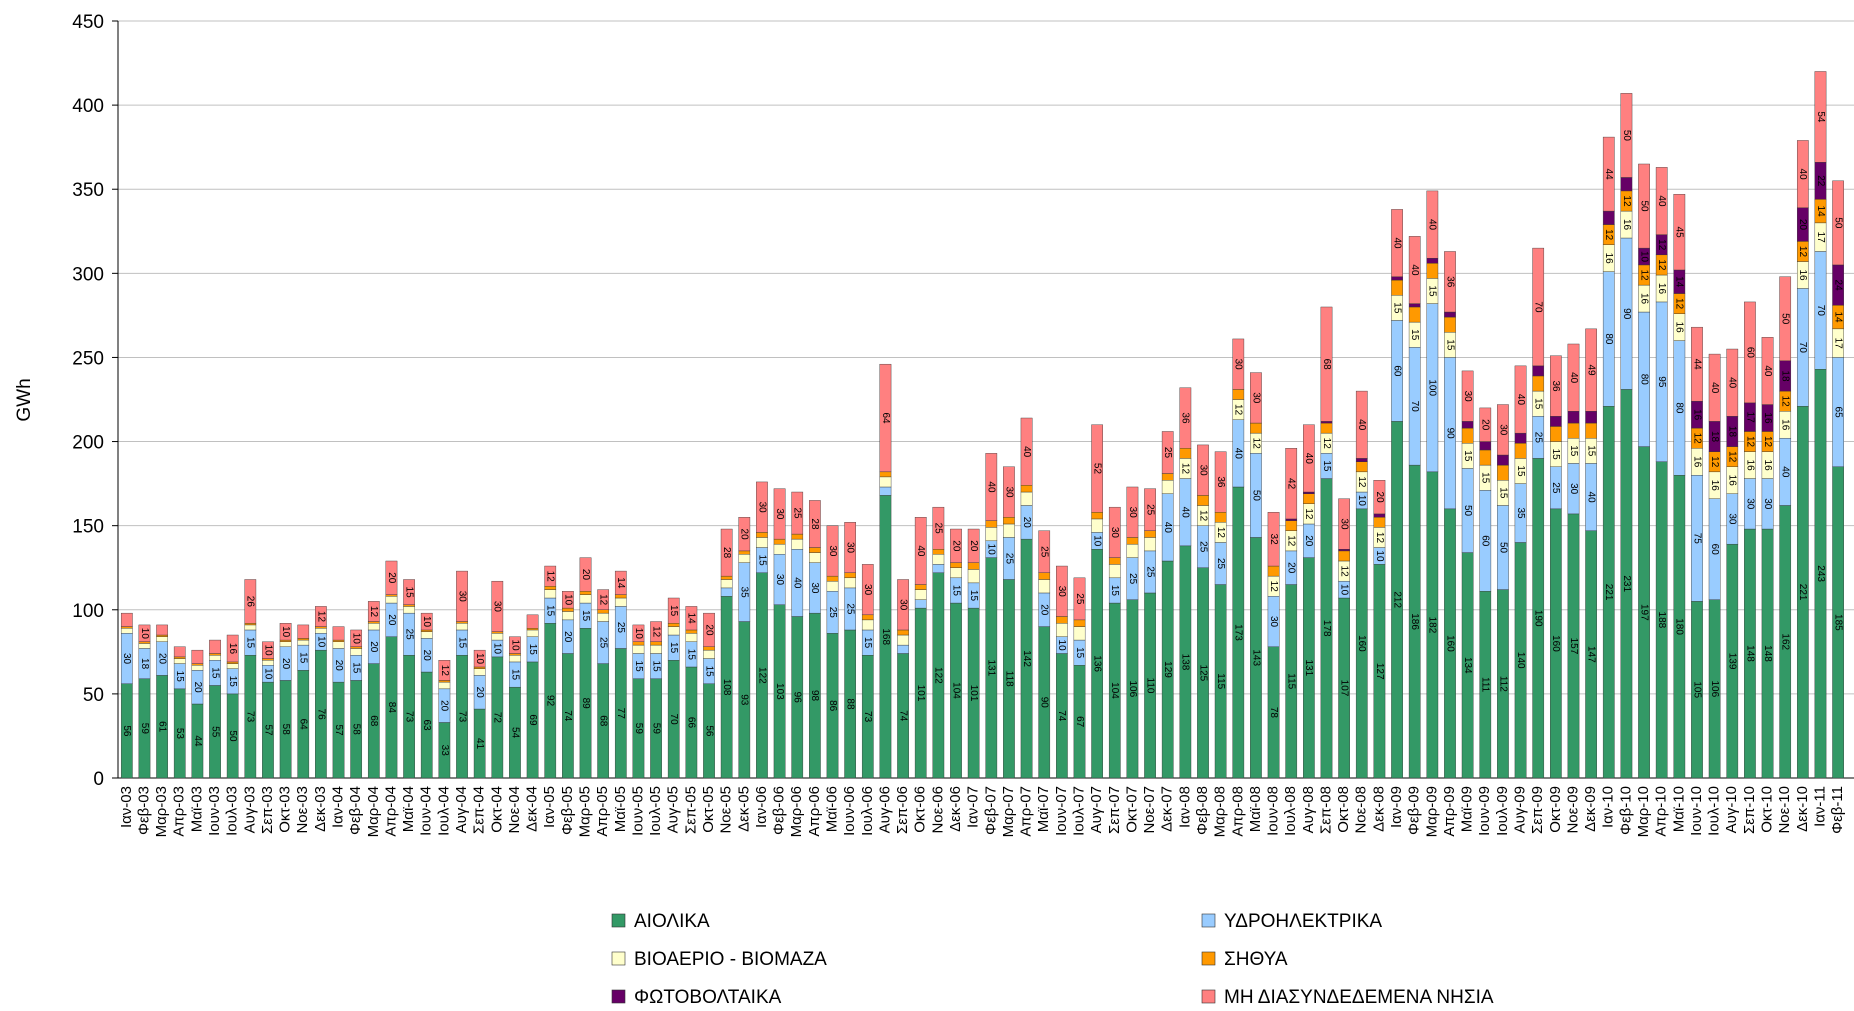 The image size is (1854, 1011). What do you see at coordinates (832, 706) in the screenshot?
I see `data-label: 86` at bounding box center [832, 706].